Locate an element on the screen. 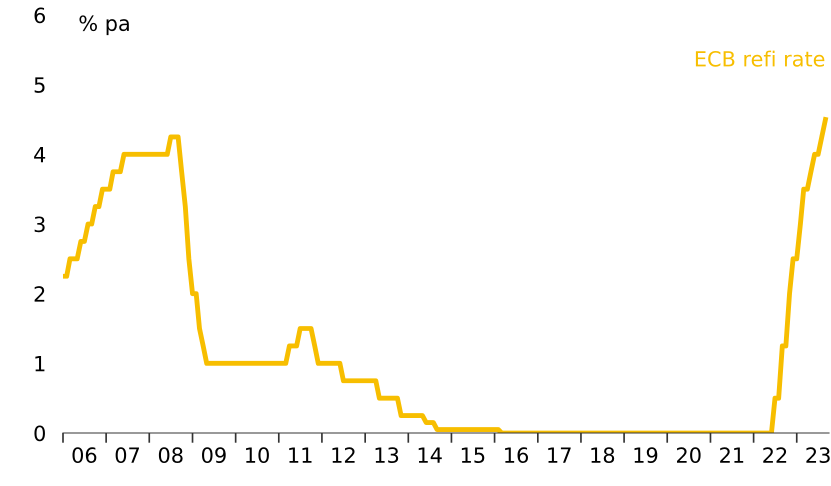 This screenshot has height=486, width=831. y-tick-label: 4 is located at coordinates (40, 154).